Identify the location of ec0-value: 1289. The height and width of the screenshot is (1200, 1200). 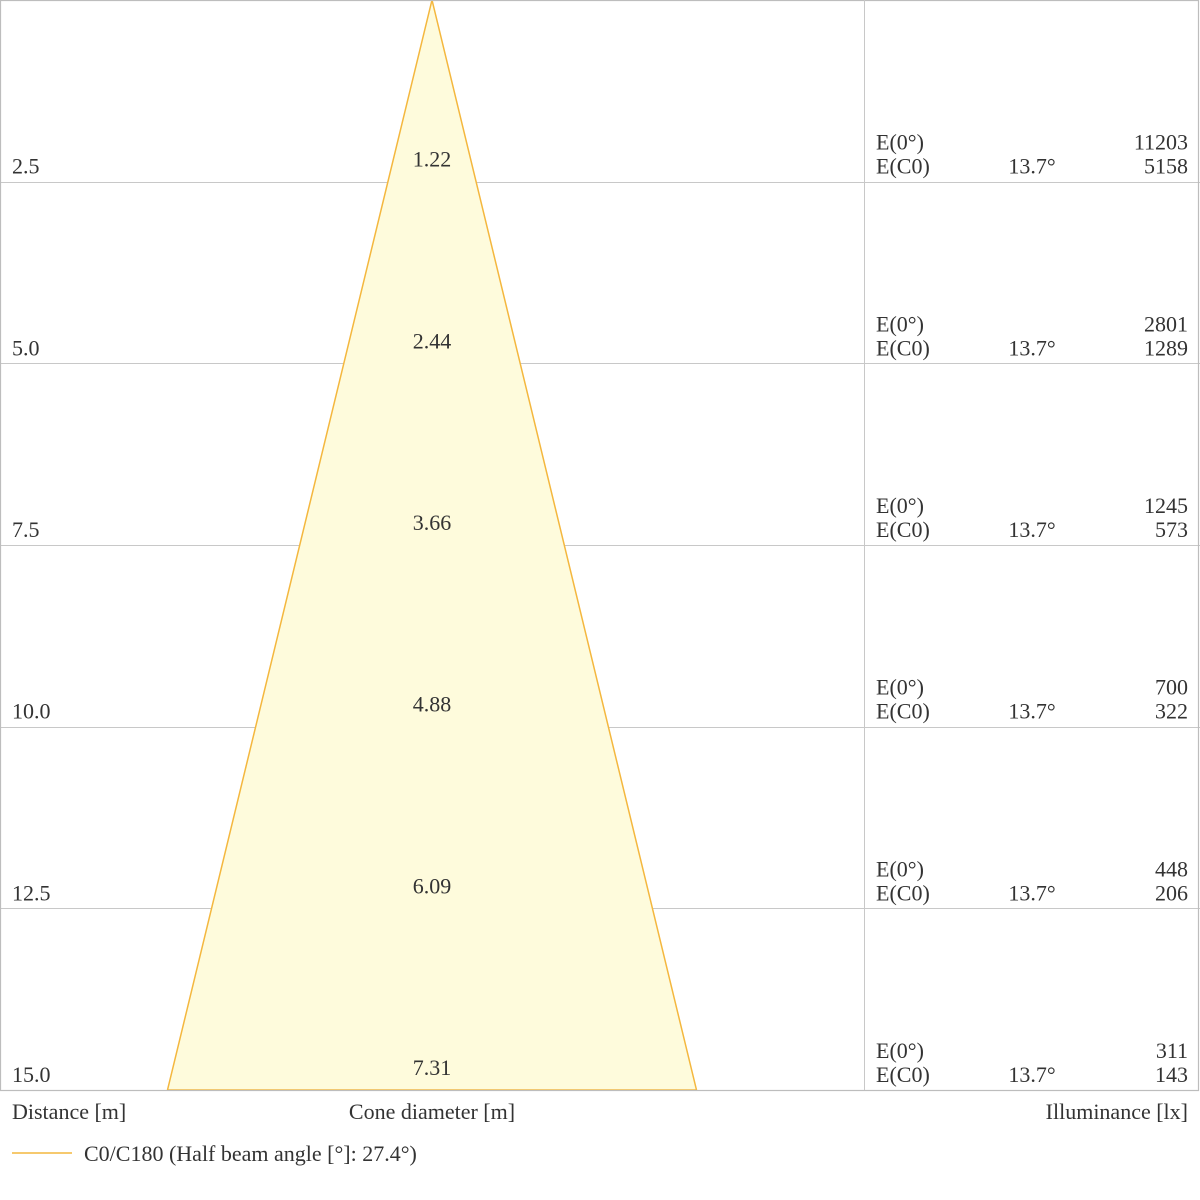
(1166, 347).